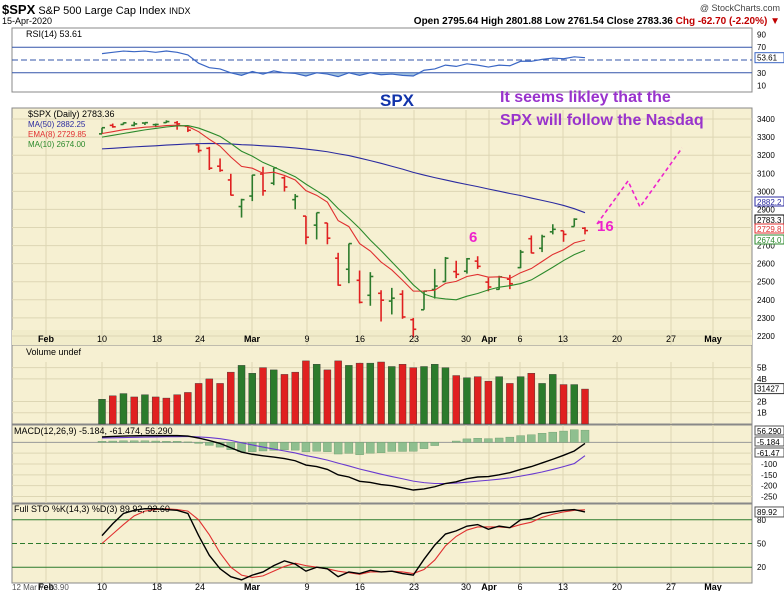 The width and height of the screenshot is (784, 591). Describe the element at coordinates (766, 119) in the screenshot. I see `price-y-tick: 3400` at that location.